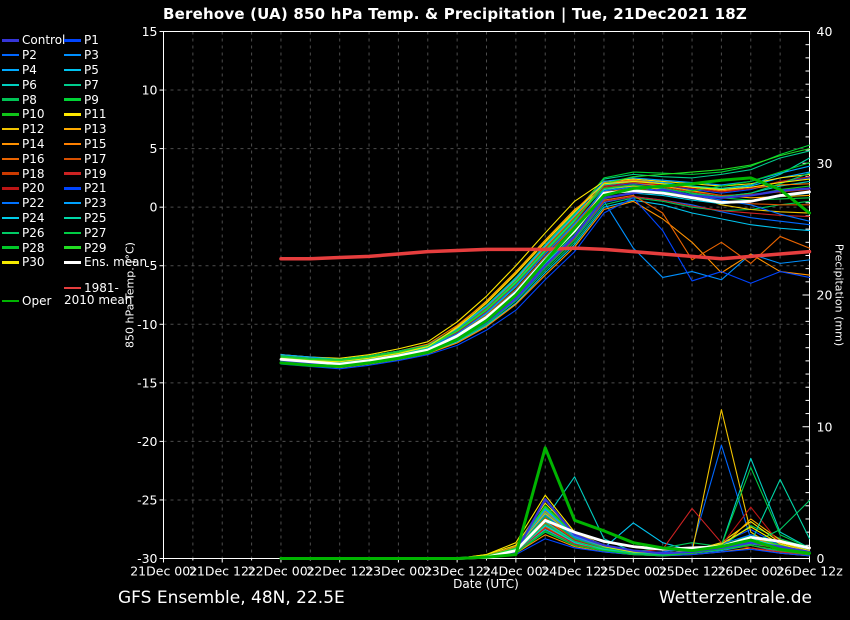 The height and width of the screenshot is (620, 850). What do you see at coordinates (809, 571) in the screenshot?
I see `date-tick-label: 26Dec 12z` at bounding box center [809, 571].